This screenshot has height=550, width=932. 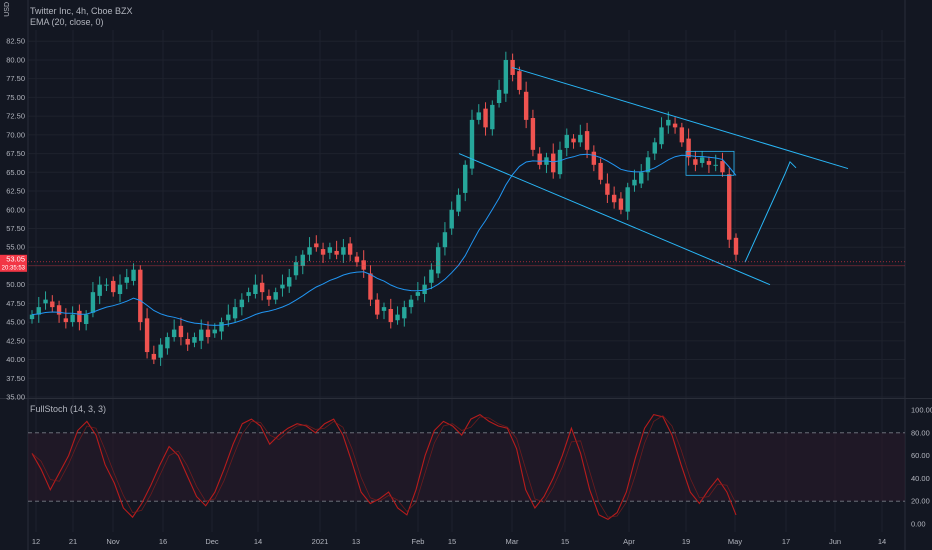 What do you see at coordinates (14, 268) in the screenshot?
I see `countdown-text: 20:35:53` at bounding box center [14, 268].